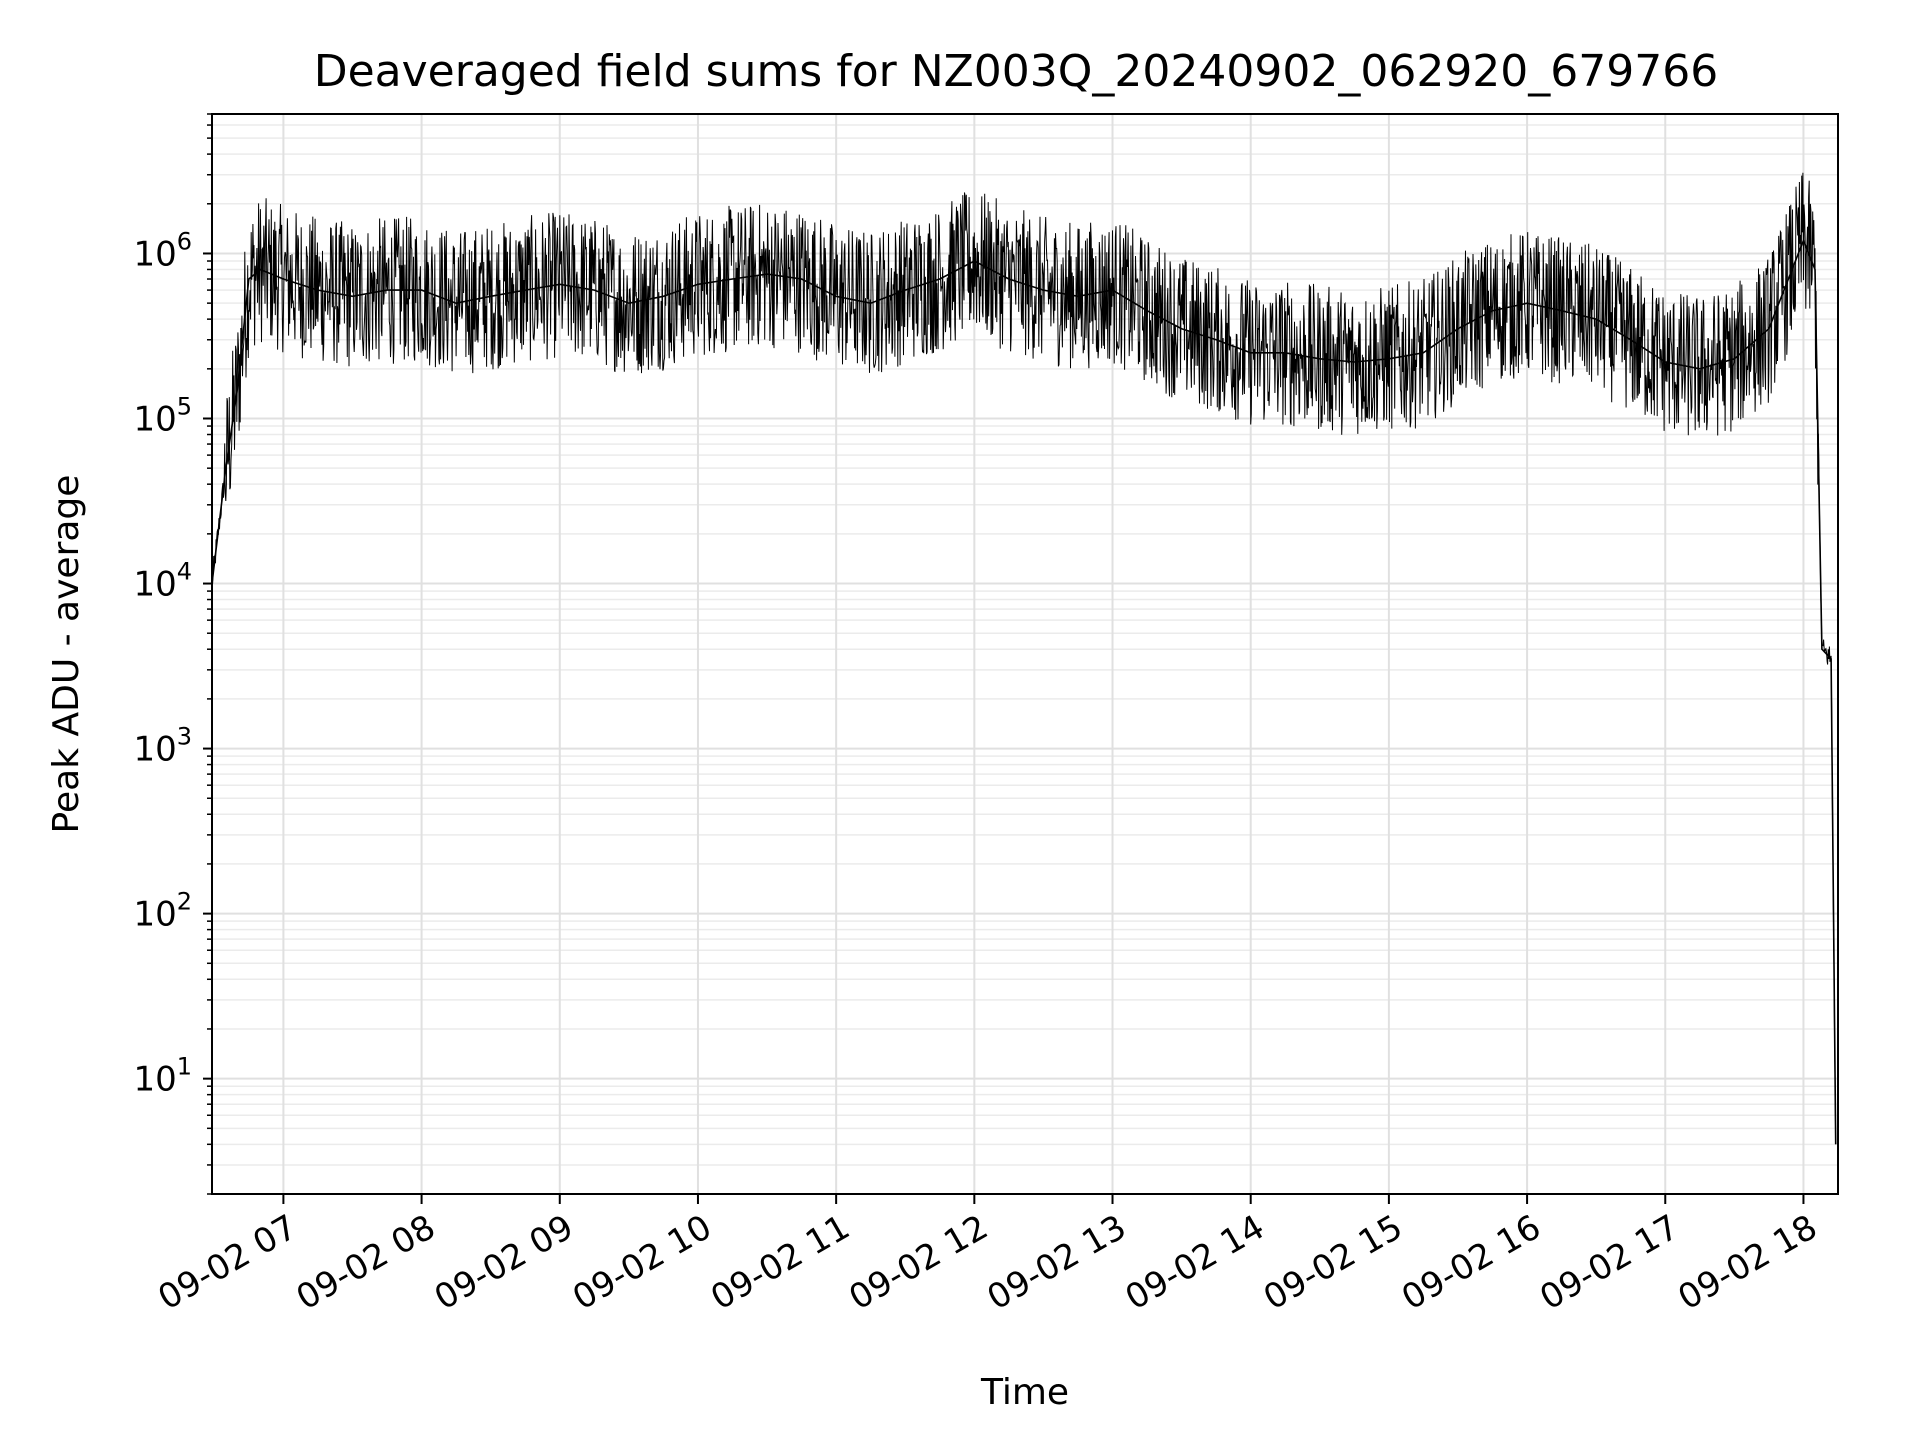 This screenshot has height=1440, width=1920. I want to click on x-tick-label: 09-02 18, so click(1748, 1262).